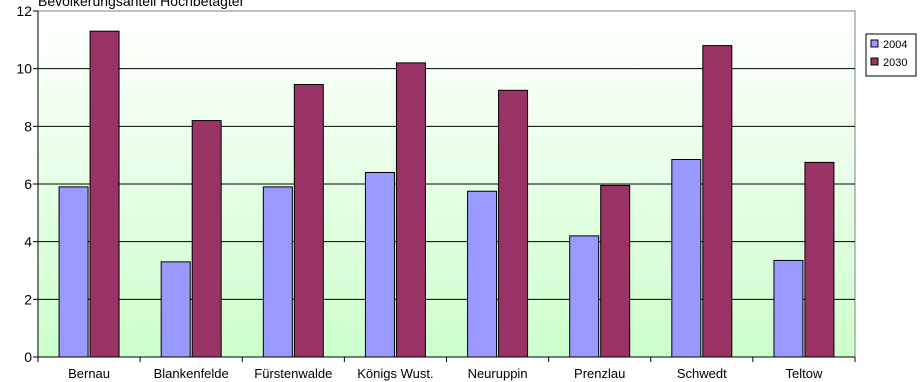 The image size is (921, 382). What do you see at coordinates (482, 274) in the screenshot?
I see `bar-2004-neuruppin` at bounding box center [482, 274].